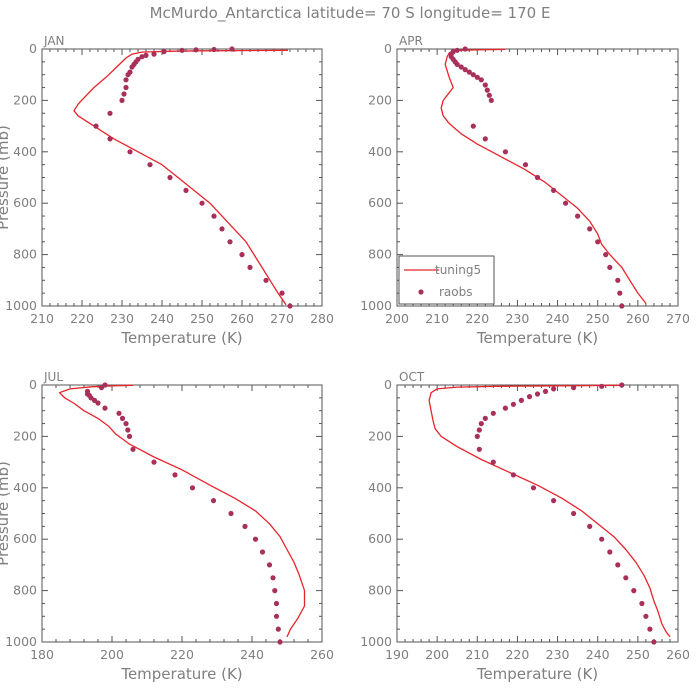 This screenshot has height=700, width=700. What do you see at coordinates (537, 513) in the screenshot?
I see `plot-frame` at bounding box center [537, 513].